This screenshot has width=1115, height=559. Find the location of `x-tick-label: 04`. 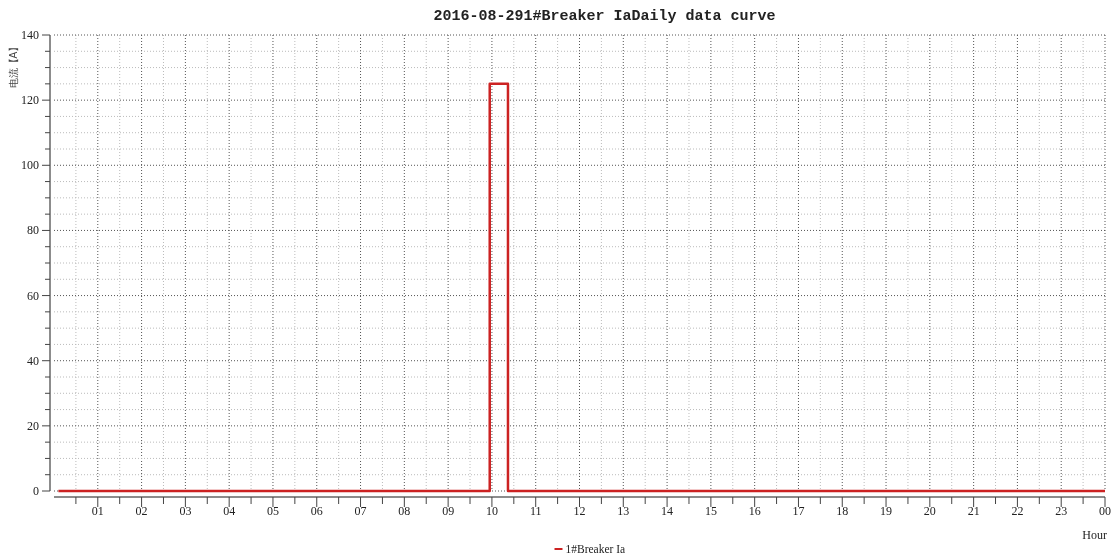

x-tick-label: 04 is located at coordinates (229, 511).